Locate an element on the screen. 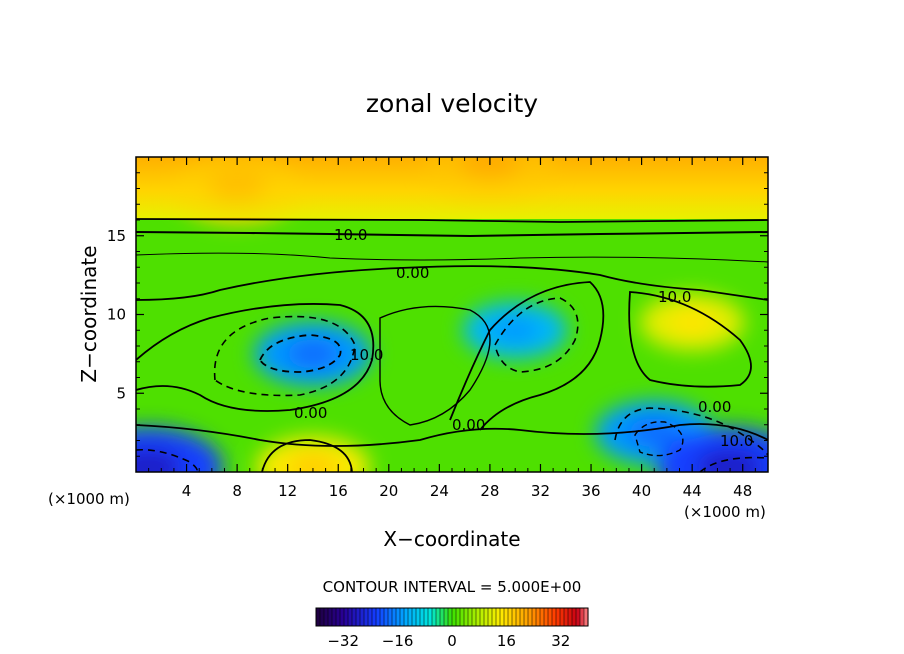  x-tick-label: 36 is located at coordinates (590, 491).